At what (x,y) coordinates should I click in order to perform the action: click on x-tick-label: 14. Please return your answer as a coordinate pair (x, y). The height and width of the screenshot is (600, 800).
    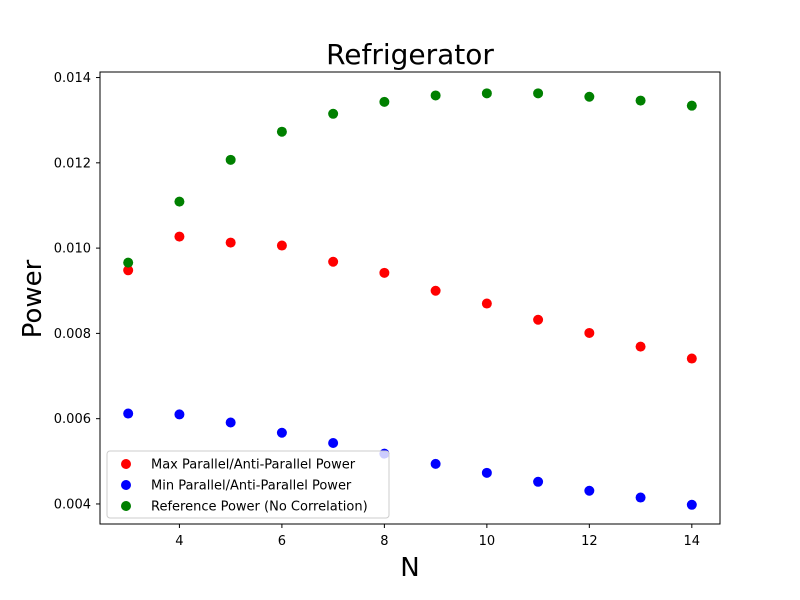
    Looking at the image, I should click on (692, 541).